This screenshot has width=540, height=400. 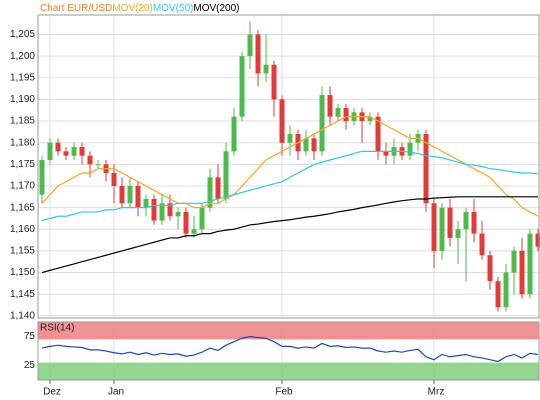 I want to click on legend-entry: MOV(50), so click(x=173, y=8).